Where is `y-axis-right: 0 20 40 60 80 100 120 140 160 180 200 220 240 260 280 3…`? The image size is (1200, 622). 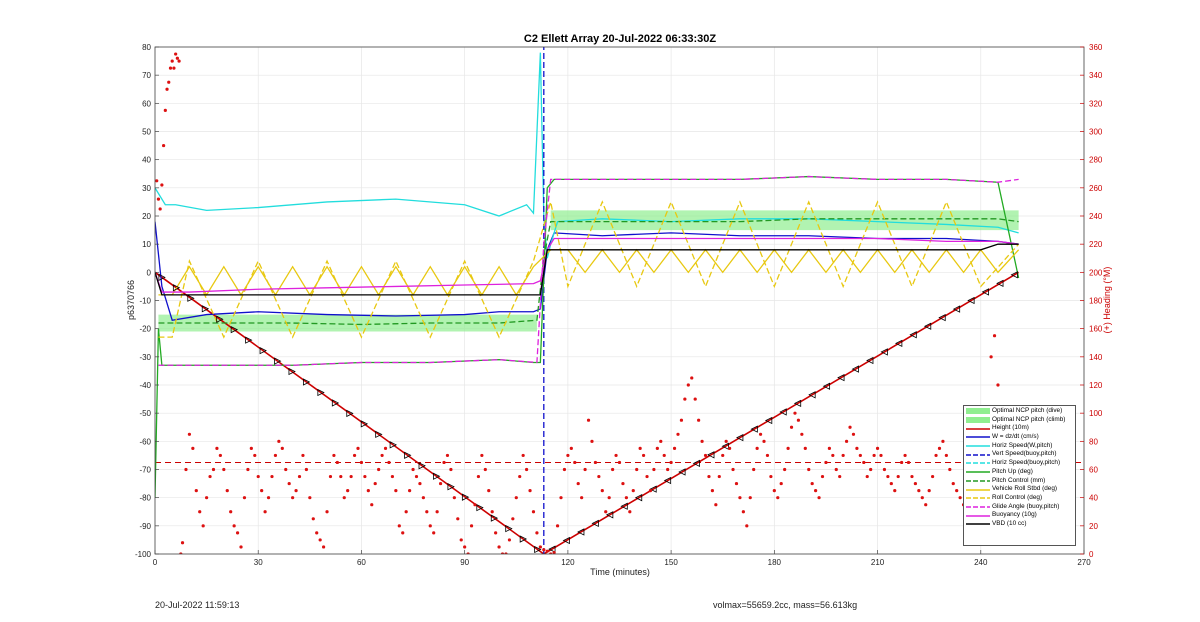
y-axis-right: 0 20 40 60 80 100 120 140 160 180 200 220 240 260 280 3… is located at coordinates (1091, 301).